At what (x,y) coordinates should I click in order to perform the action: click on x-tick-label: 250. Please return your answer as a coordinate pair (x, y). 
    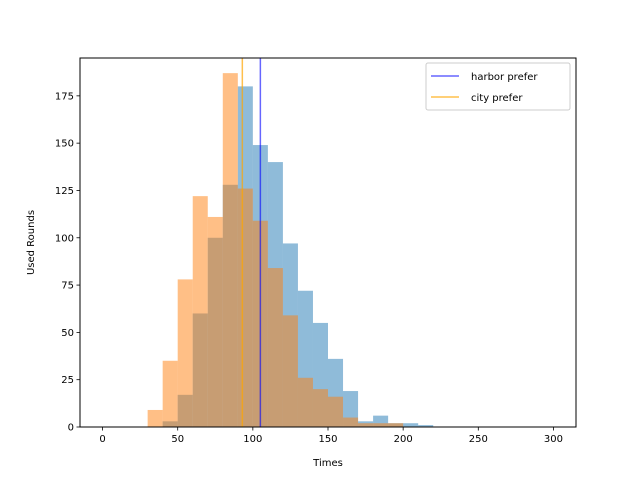
    Looking at the image, I should click on (478, 439).